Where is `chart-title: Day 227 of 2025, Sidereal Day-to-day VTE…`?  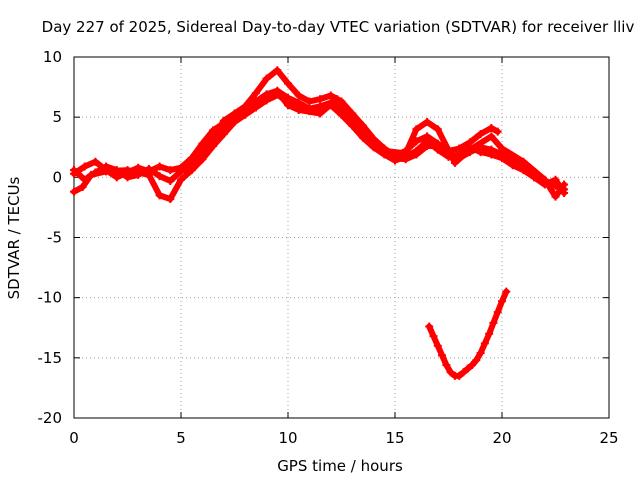 chart-title: Day 227 of 2025, Sidereal Day-to-day VTE… is located at coordinates (338, 27).